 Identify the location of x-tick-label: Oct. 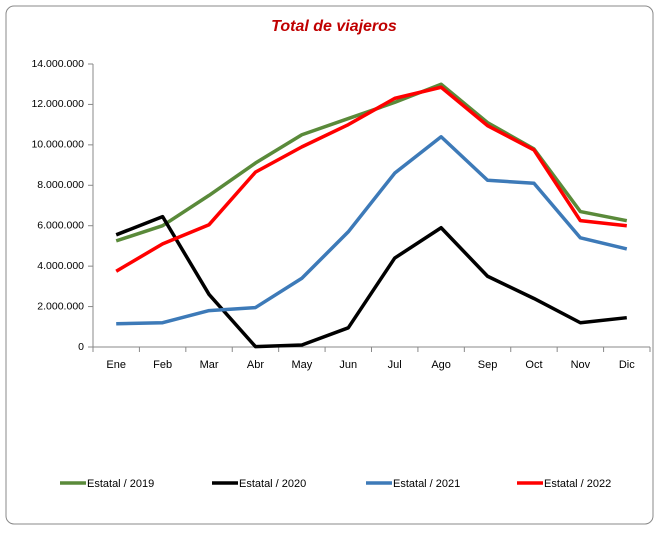
(533, 365).